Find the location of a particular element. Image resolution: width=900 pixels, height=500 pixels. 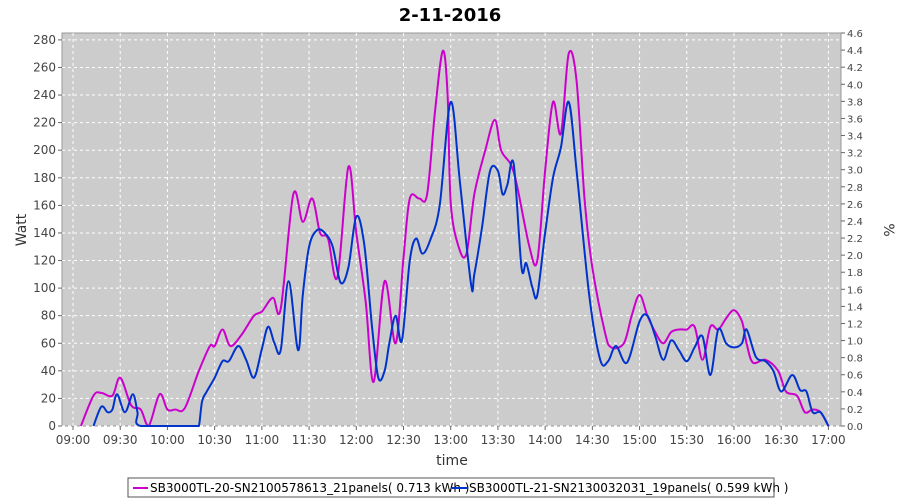

y2-tick-label: 0.6 is located at coordinates (855, 376).